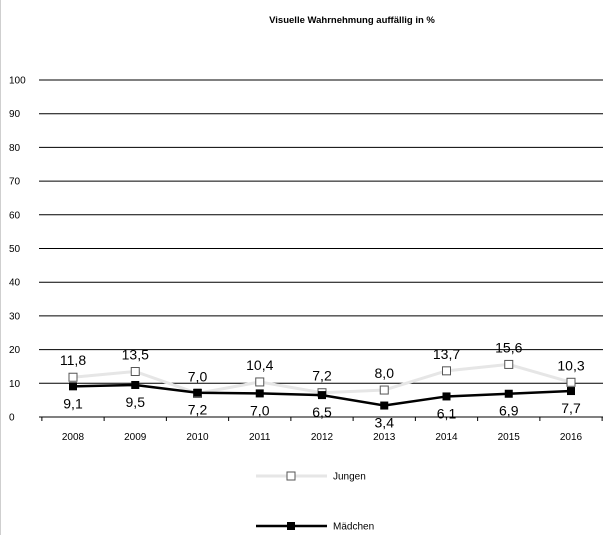 The width and height of the screenshot is (604, 535). I want to click on x-tick-label: 2008, so click(73, 437).